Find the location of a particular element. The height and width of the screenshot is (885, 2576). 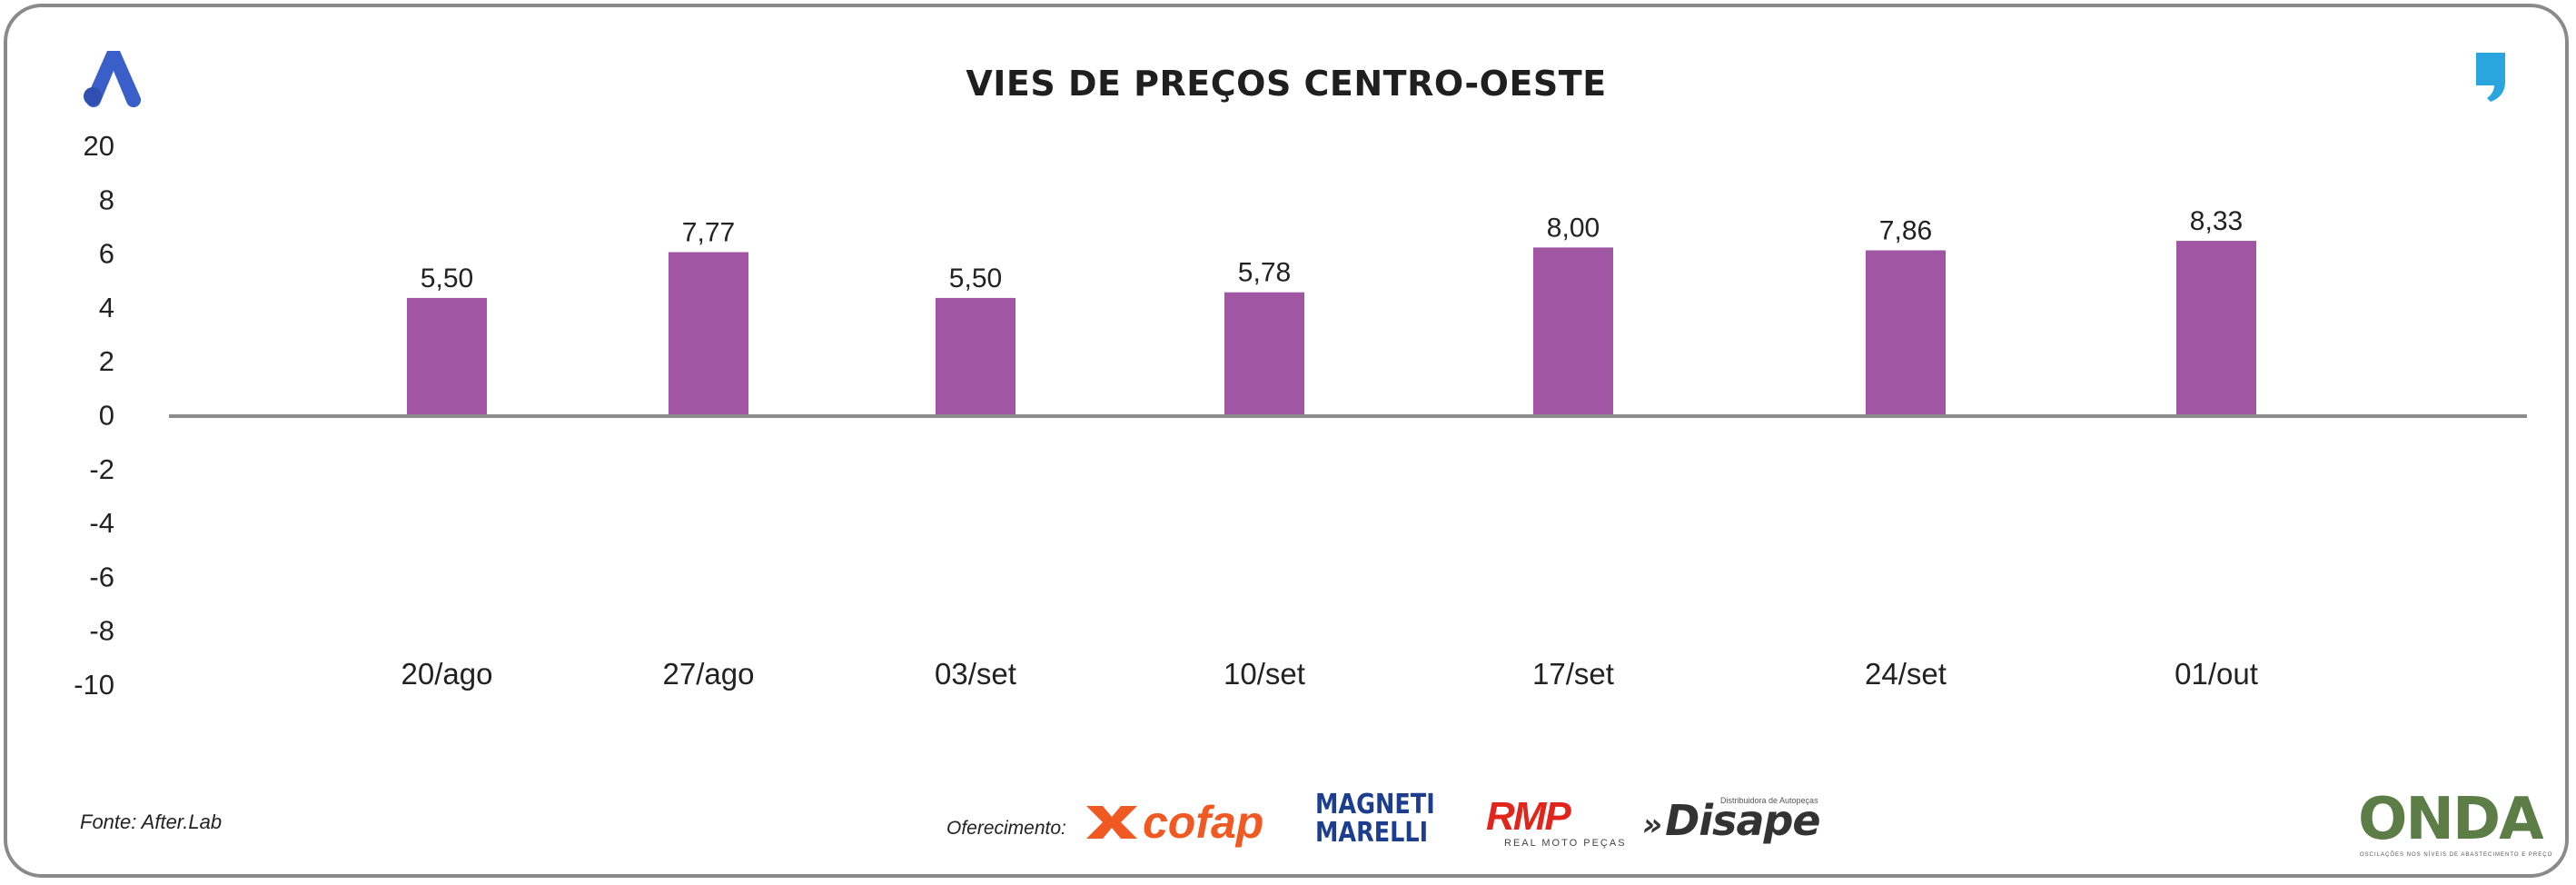

disape-subtitle: Distribuidora de Autopeças is located at coordinates (1769, 800).